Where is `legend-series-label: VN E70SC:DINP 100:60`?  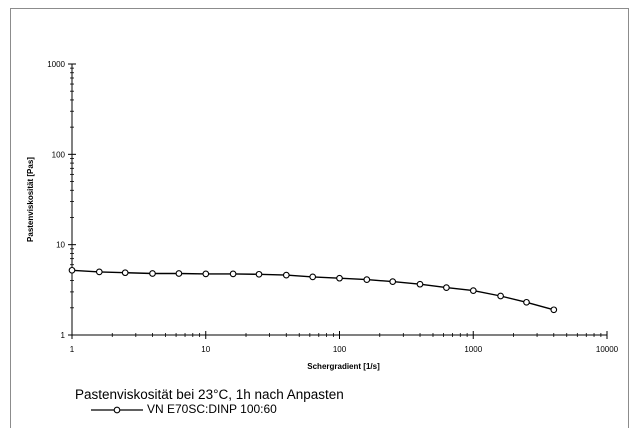
legend-series-label: VN E70SC:DINP 100:60 is located at coordinates (212, 409).